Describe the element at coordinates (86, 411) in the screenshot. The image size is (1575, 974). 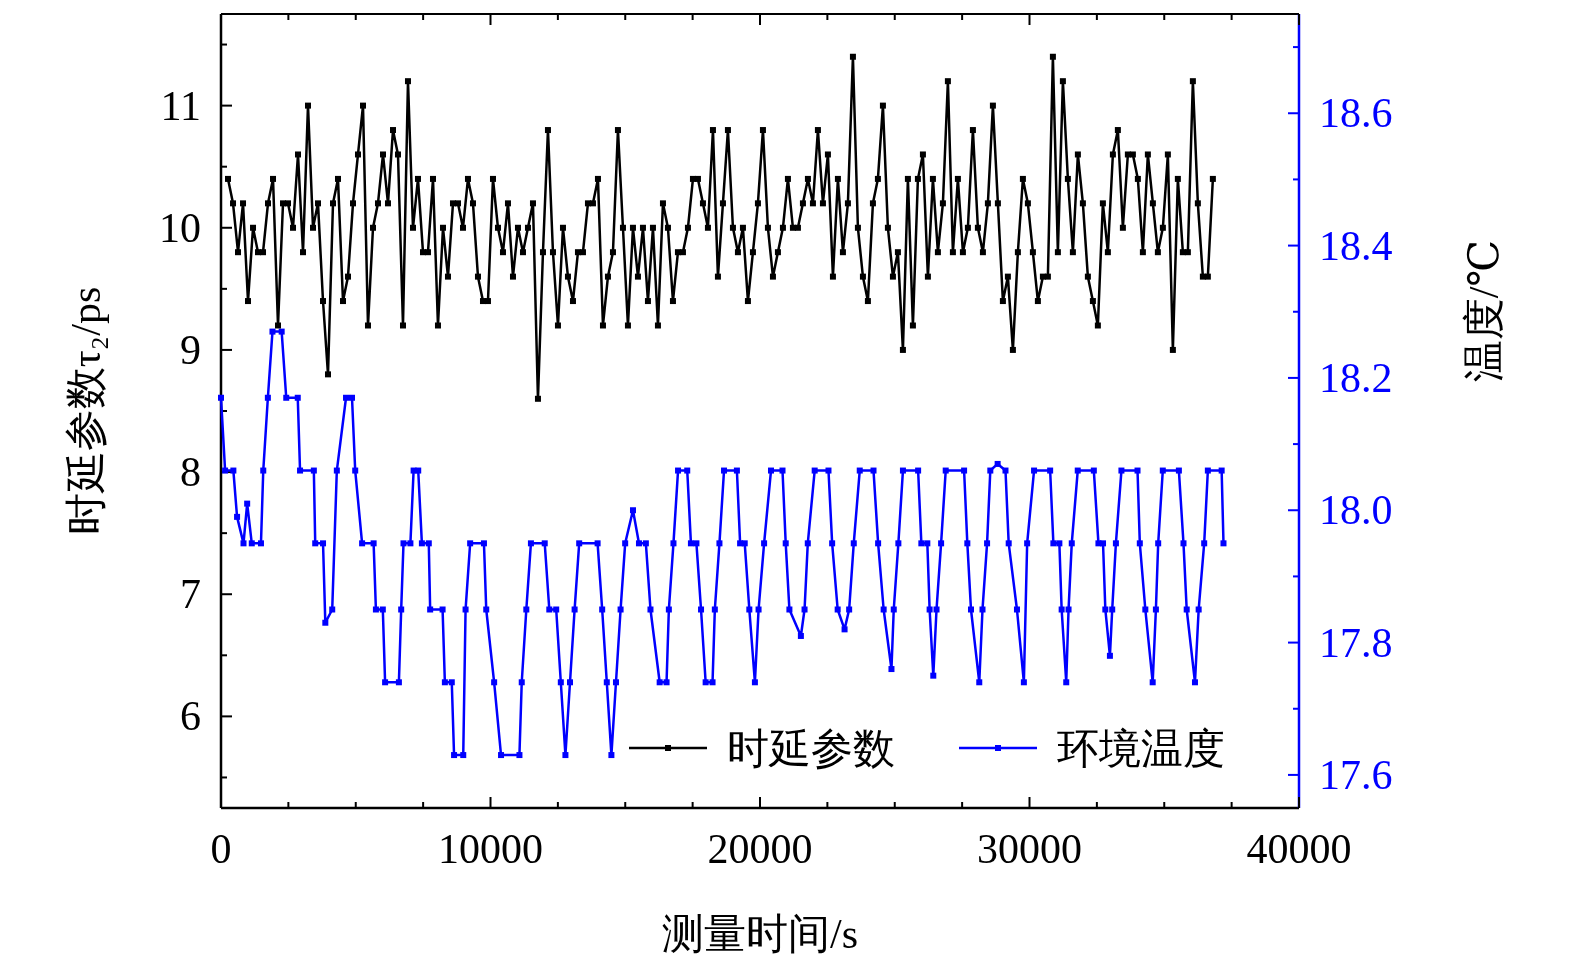
I see `y-axis-title: 时延参数τ₂/ps` at that location.